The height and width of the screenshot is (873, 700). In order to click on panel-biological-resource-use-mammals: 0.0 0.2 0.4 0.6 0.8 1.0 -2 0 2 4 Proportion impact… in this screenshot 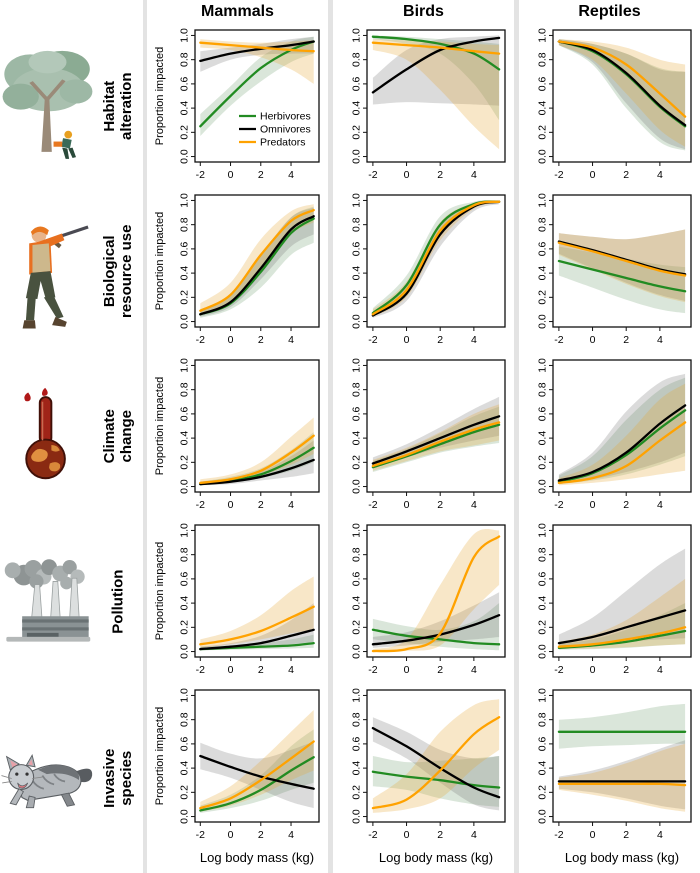, I will do `click(237, 271)`.